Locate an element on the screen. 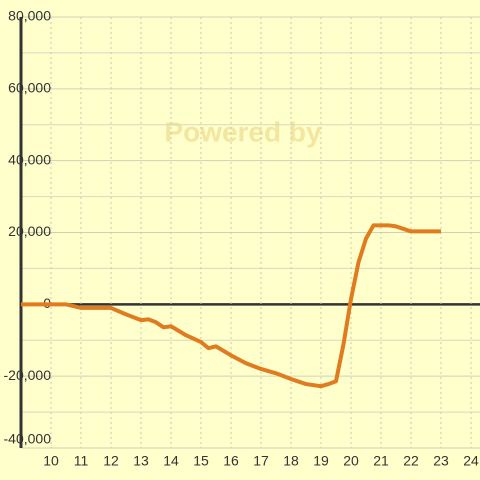  x-tick-label: 11 is located at coordinates (81, 461).